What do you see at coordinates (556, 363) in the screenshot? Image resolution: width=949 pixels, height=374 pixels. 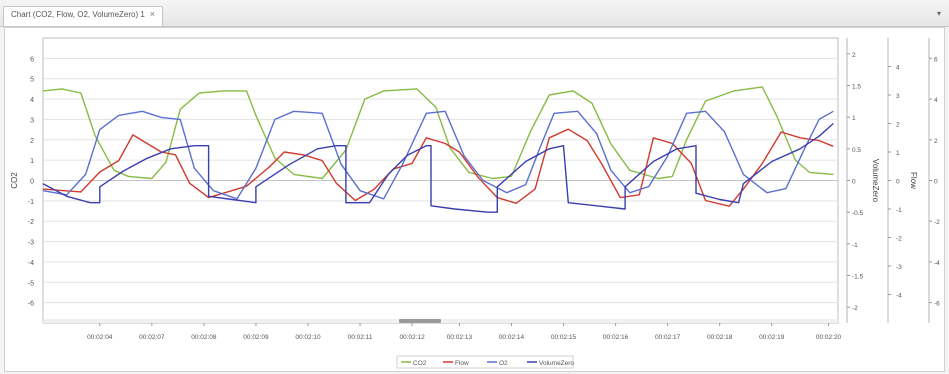 I see `legend-label: VolumeZero` at bounding box center [556, 363].